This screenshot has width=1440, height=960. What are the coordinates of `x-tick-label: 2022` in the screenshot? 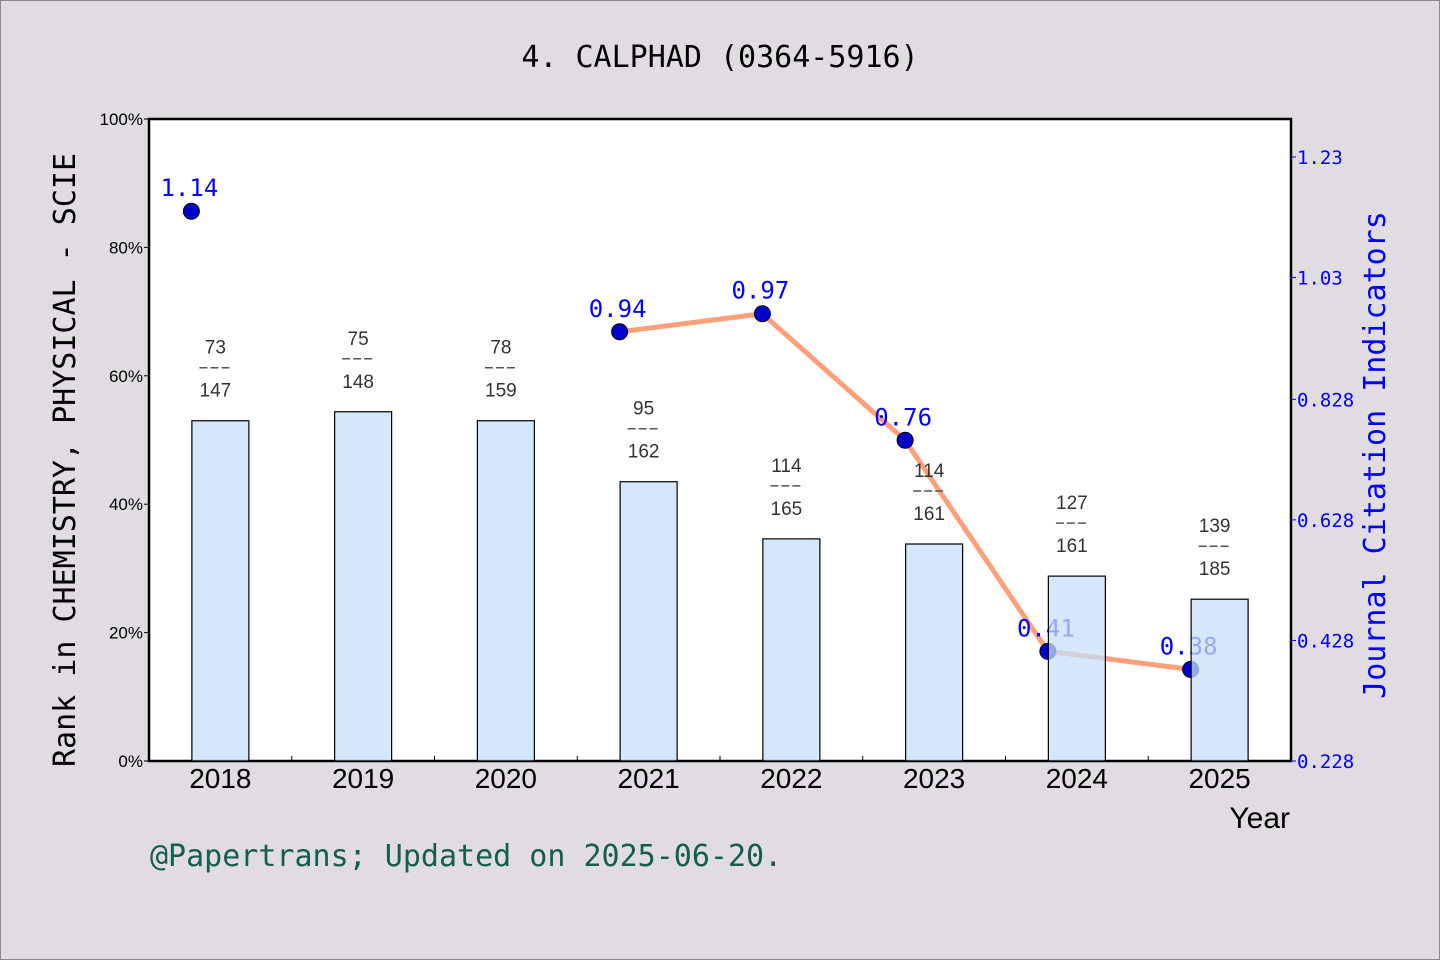 It's located at (791, 778).